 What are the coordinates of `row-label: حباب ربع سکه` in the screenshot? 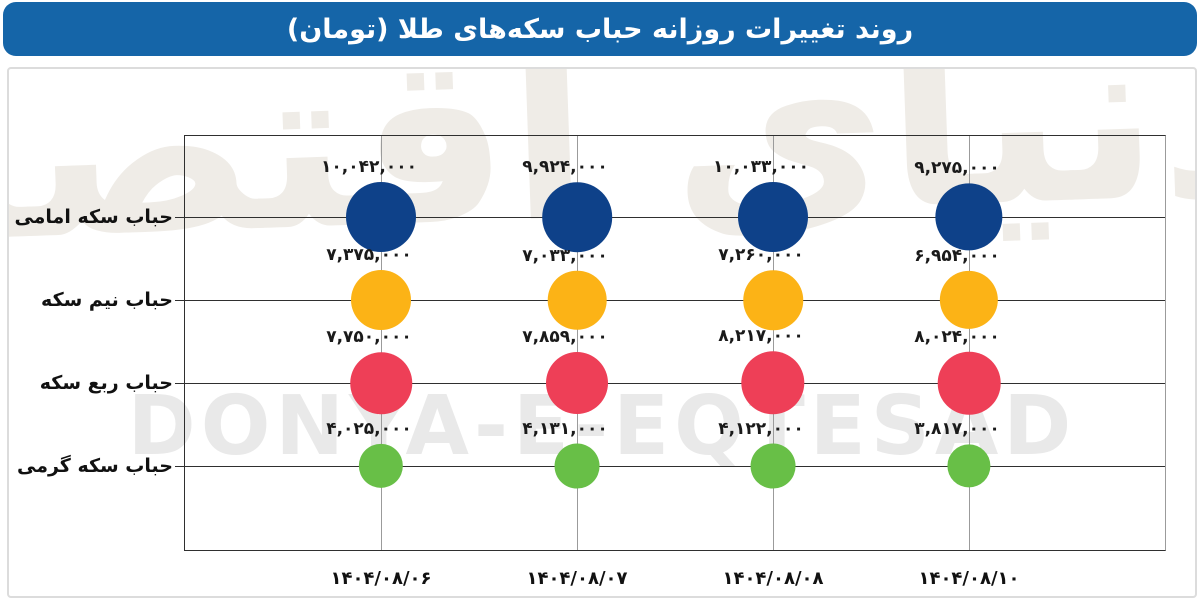 It's located at (106, 383).